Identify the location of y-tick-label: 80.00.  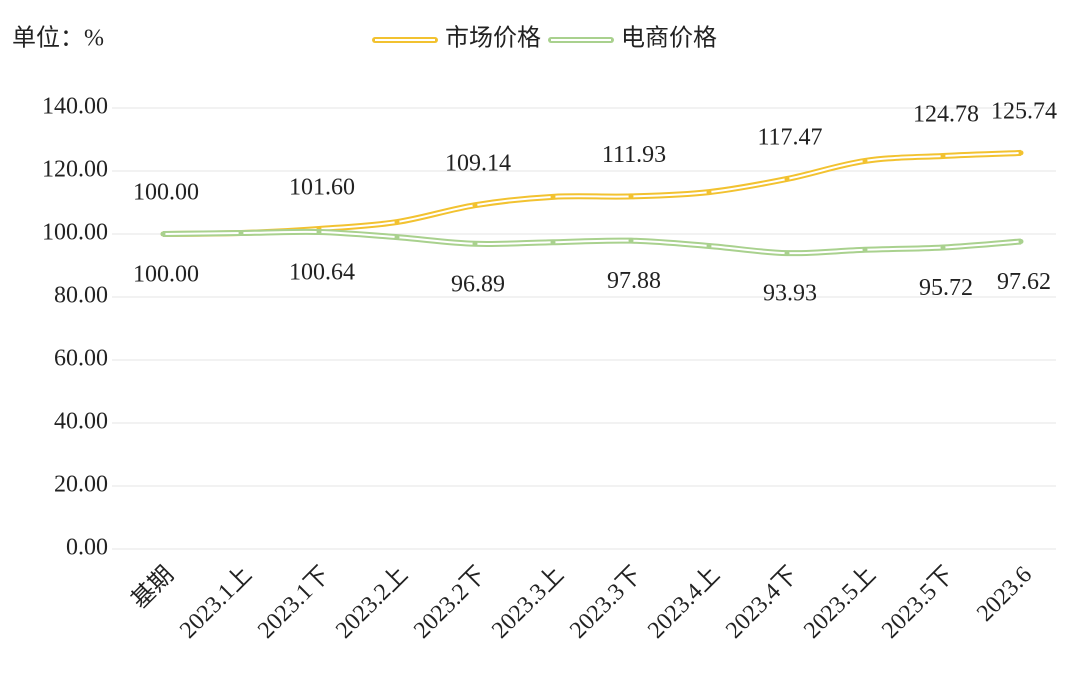
(81, 296).